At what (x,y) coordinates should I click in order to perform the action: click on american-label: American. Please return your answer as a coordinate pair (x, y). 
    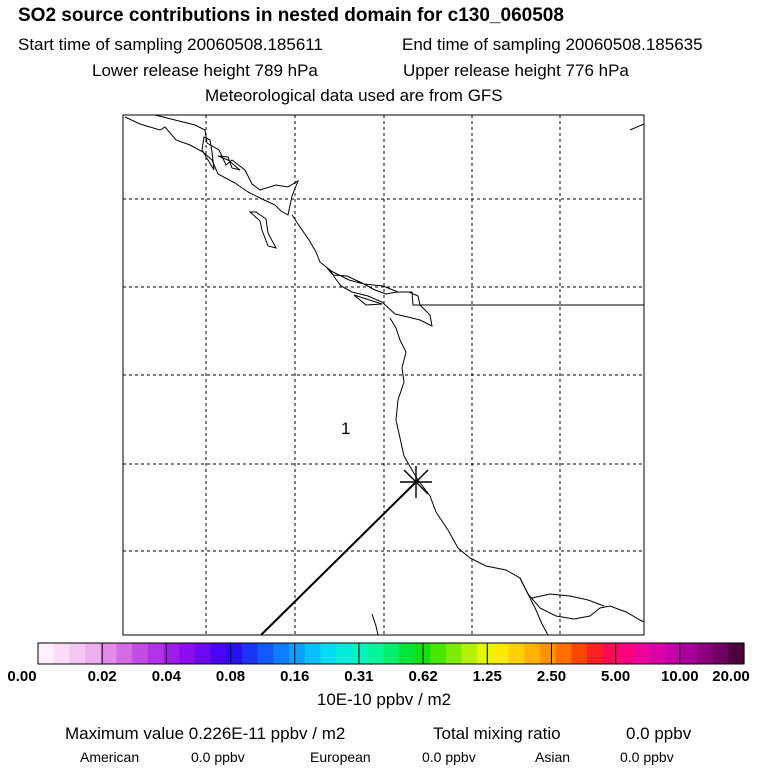
    Looking at the image, I should click on (110, 757).